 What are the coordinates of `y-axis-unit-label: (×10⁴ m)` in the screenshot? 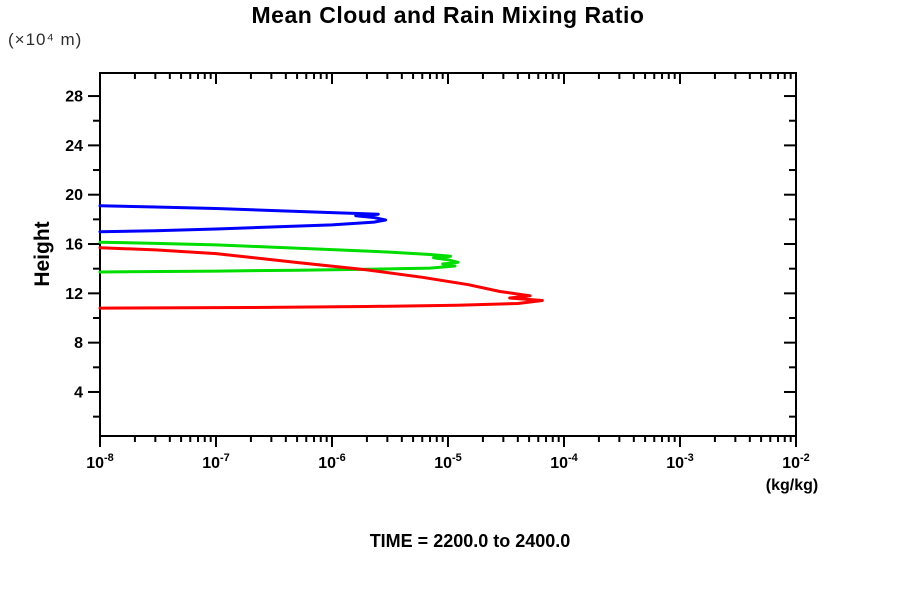 It's located at (45, 39).